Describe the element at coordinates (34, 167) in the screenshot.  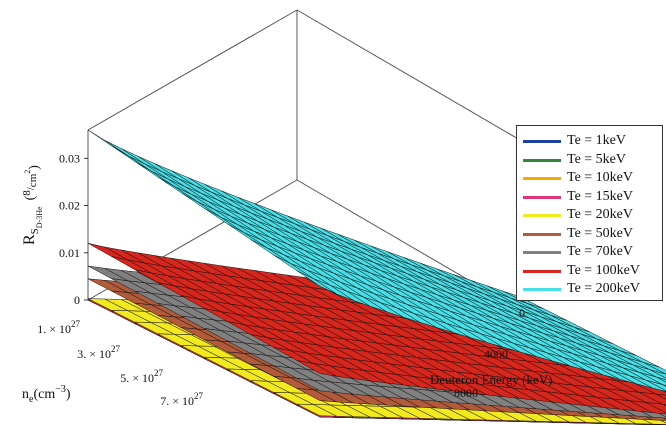
I see `z-label-unit-close: )` at that location.